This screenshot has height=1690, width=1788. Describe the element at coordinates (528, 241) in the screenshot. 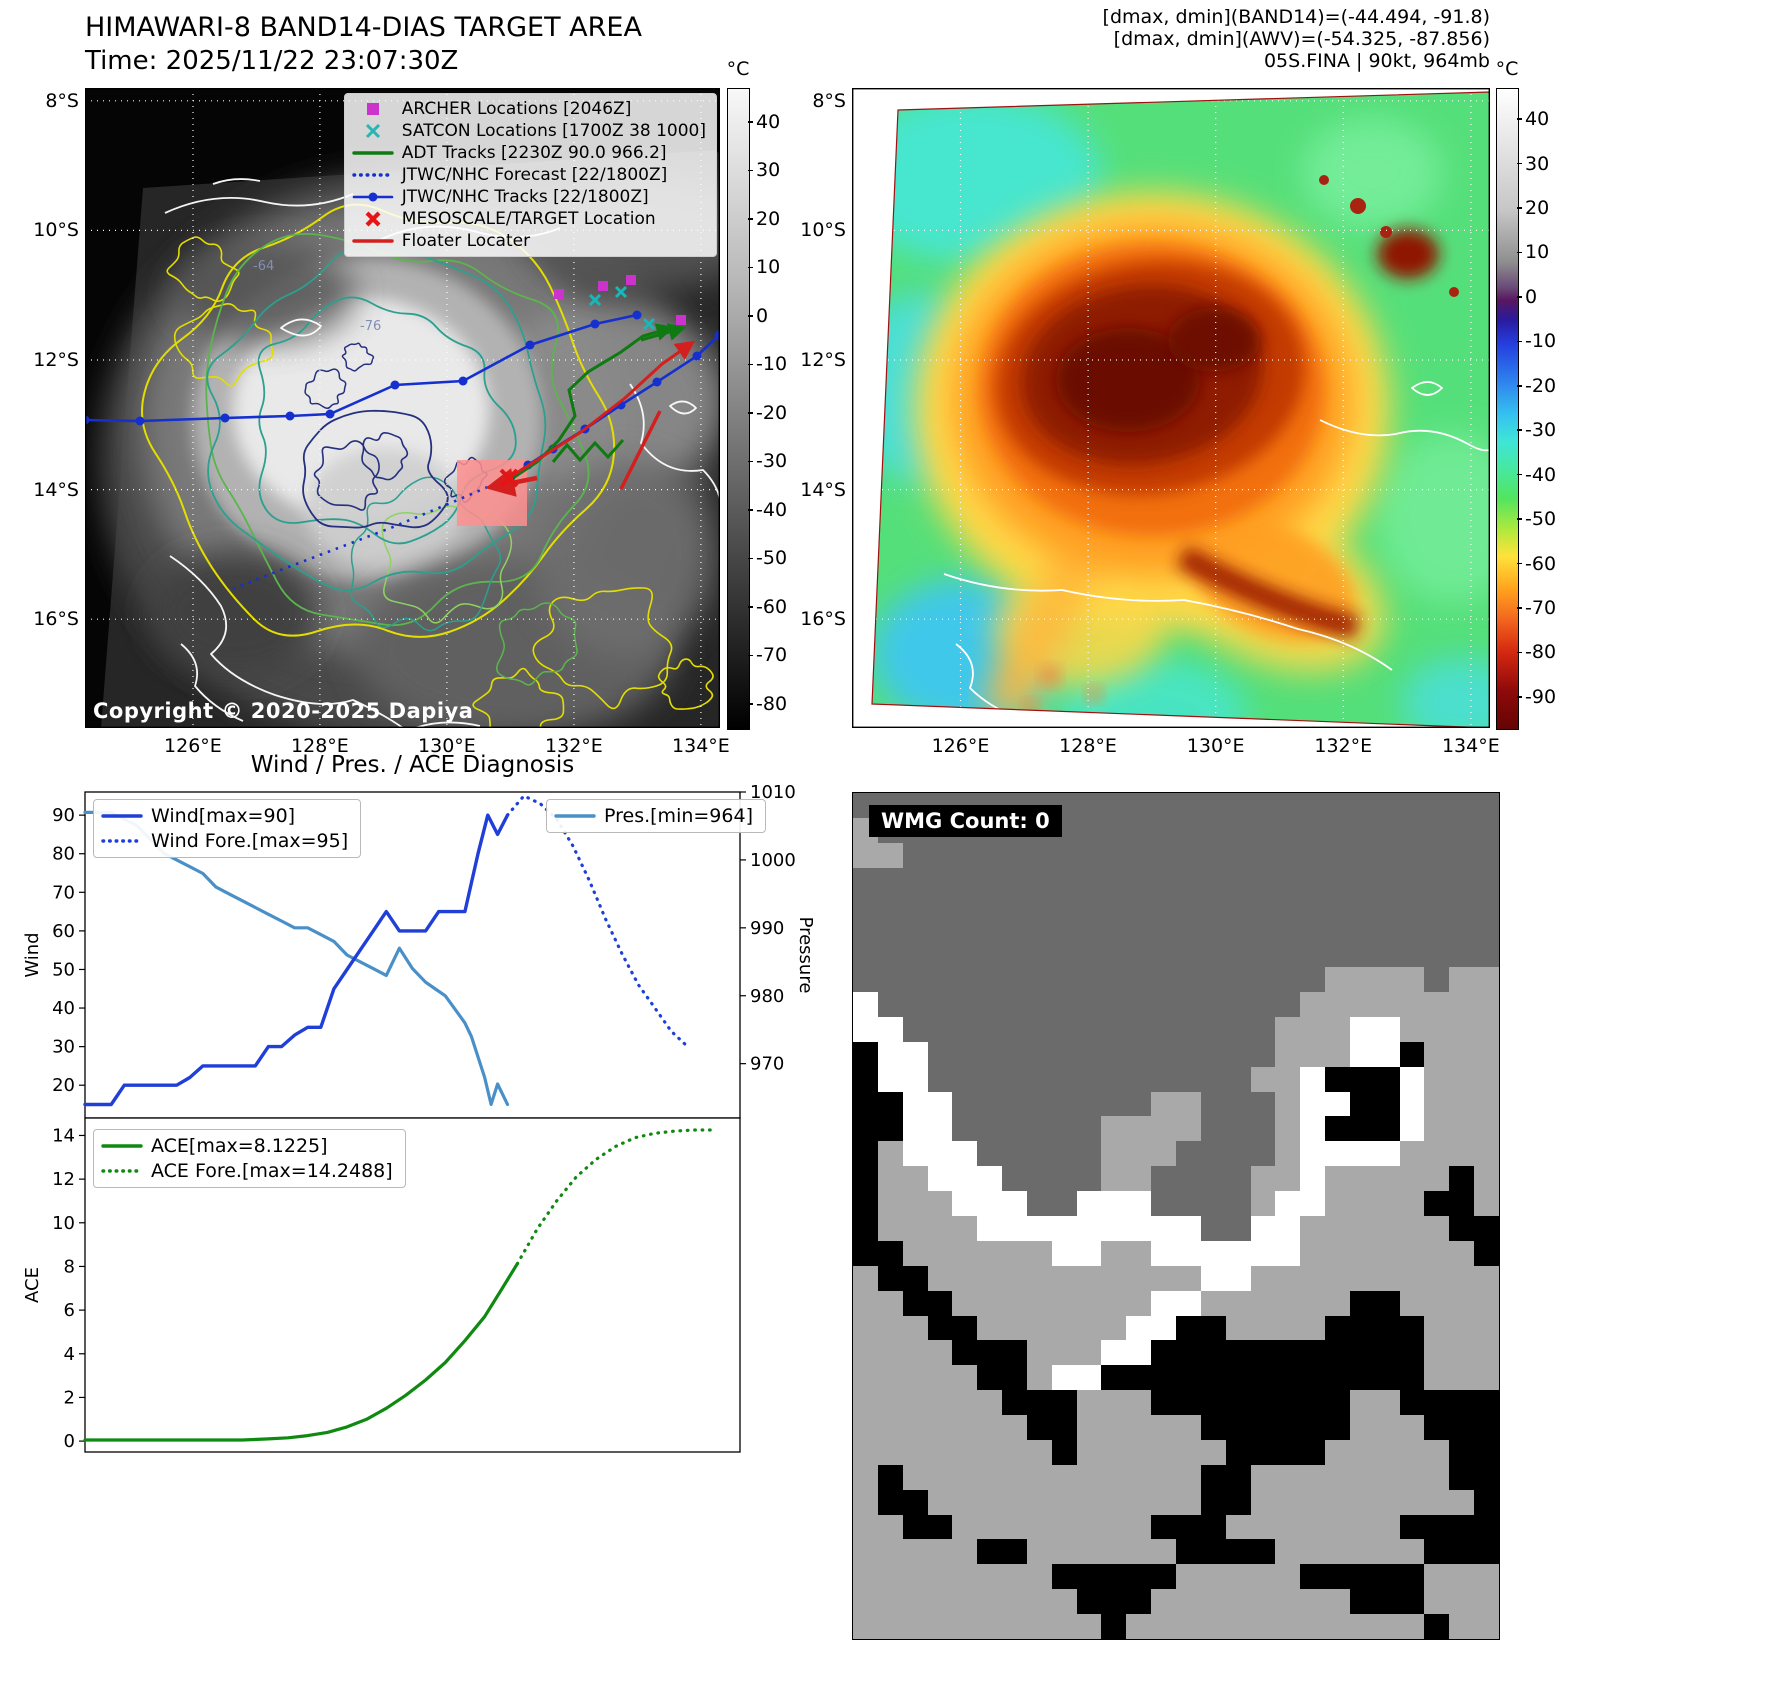

I see `legend-entry: Floater Locater` at that location.